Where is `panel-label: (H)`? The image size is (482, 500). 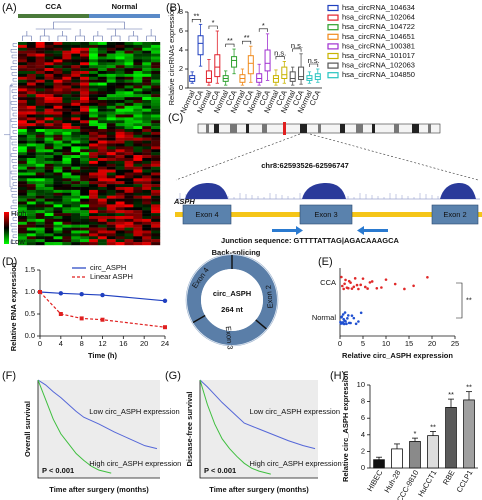 panel-label: (H) is located at coordinates (337, 376).